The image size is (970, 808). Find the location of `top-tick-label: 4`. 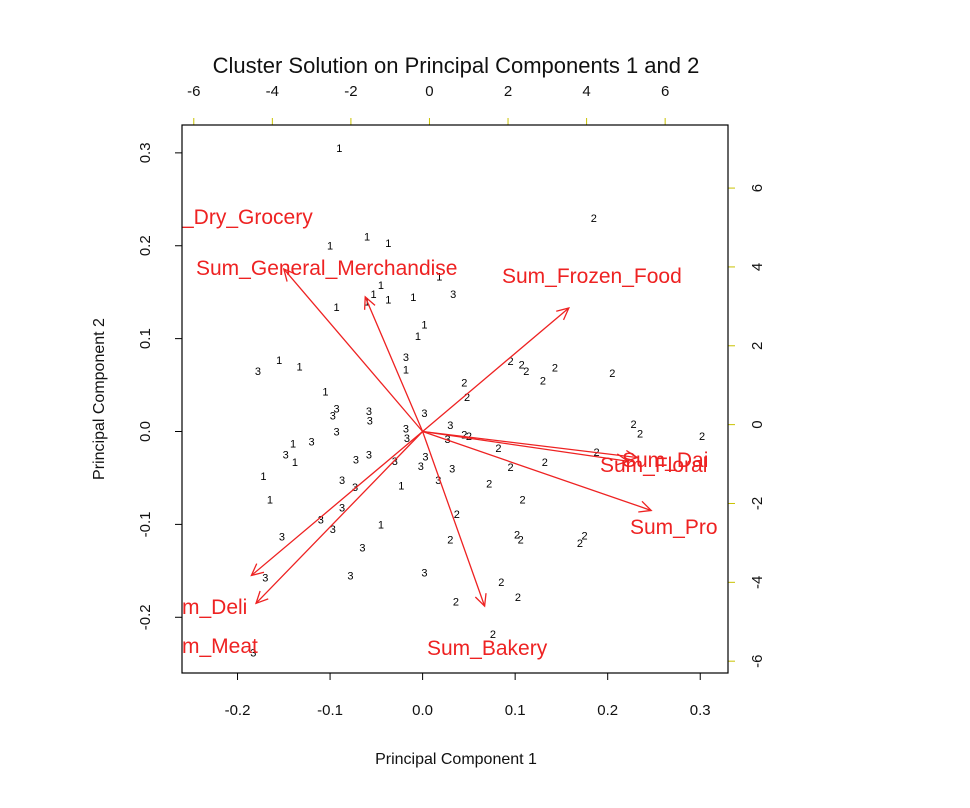

top-tick-label: 4 is located at coordinates (586, 91).